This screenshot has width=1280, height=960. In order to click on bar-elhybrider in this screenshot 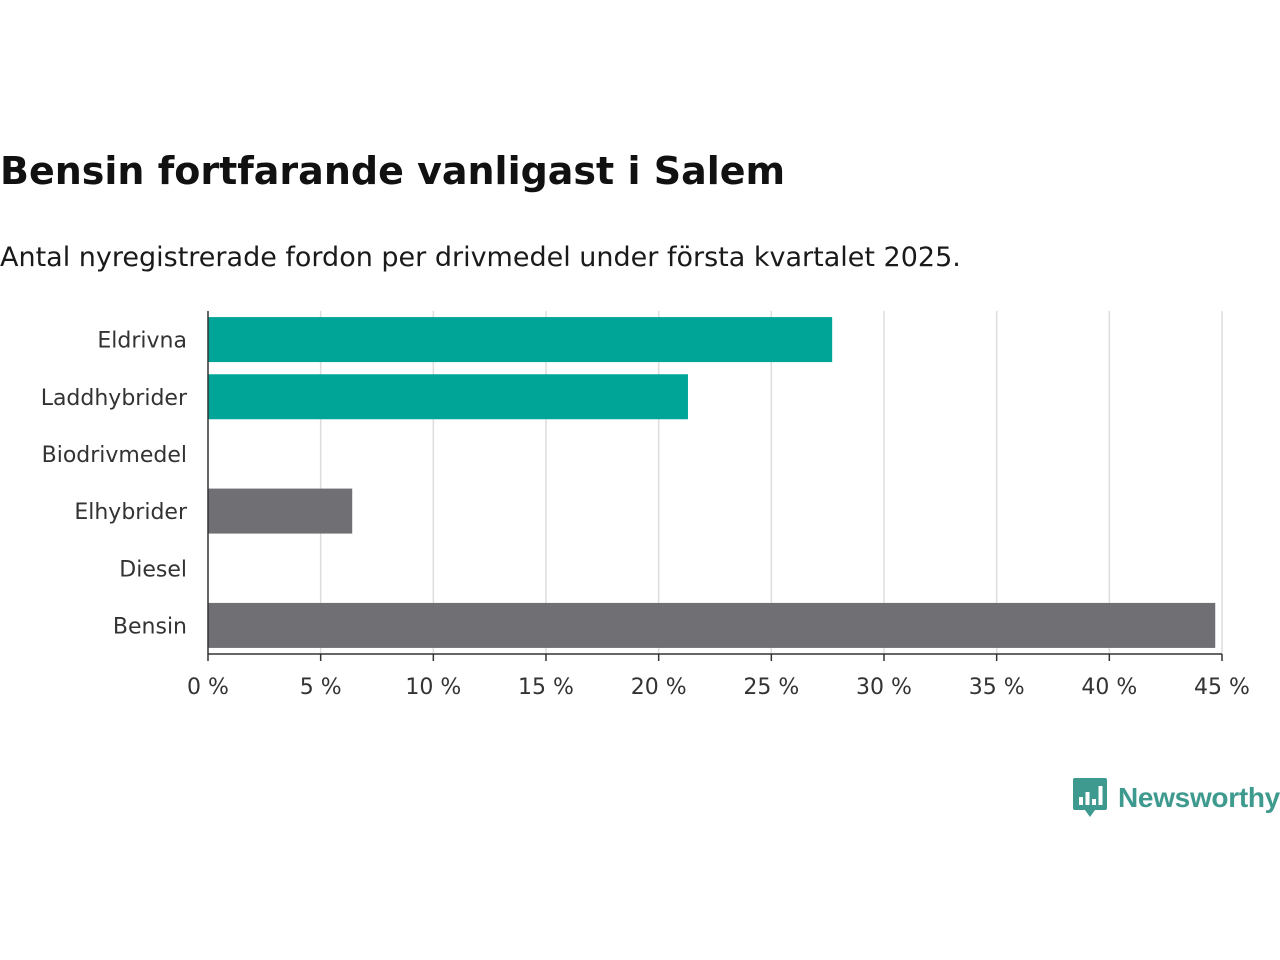, I will do `click(280, 511)`.